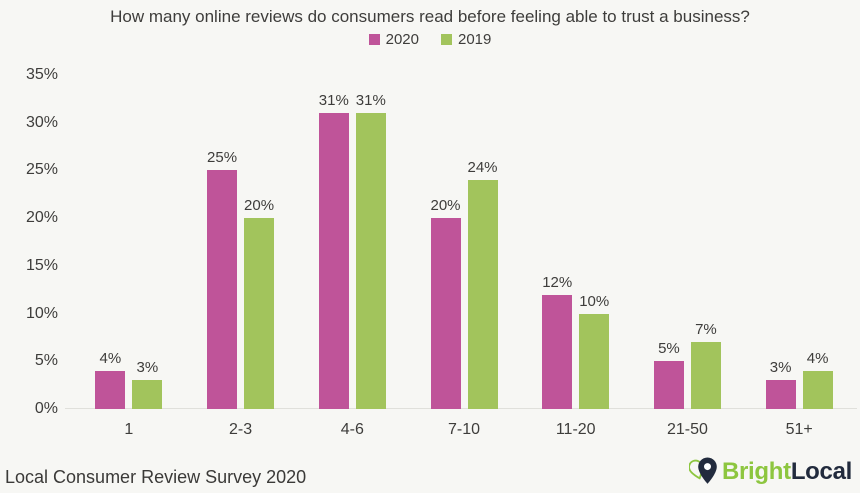 The width and height of the screenshot is (860, 493). What do you see at coordinates (46, 408) in the screenshot?
I see `y-tick-label: 0%` at bounding box center [46, 408].